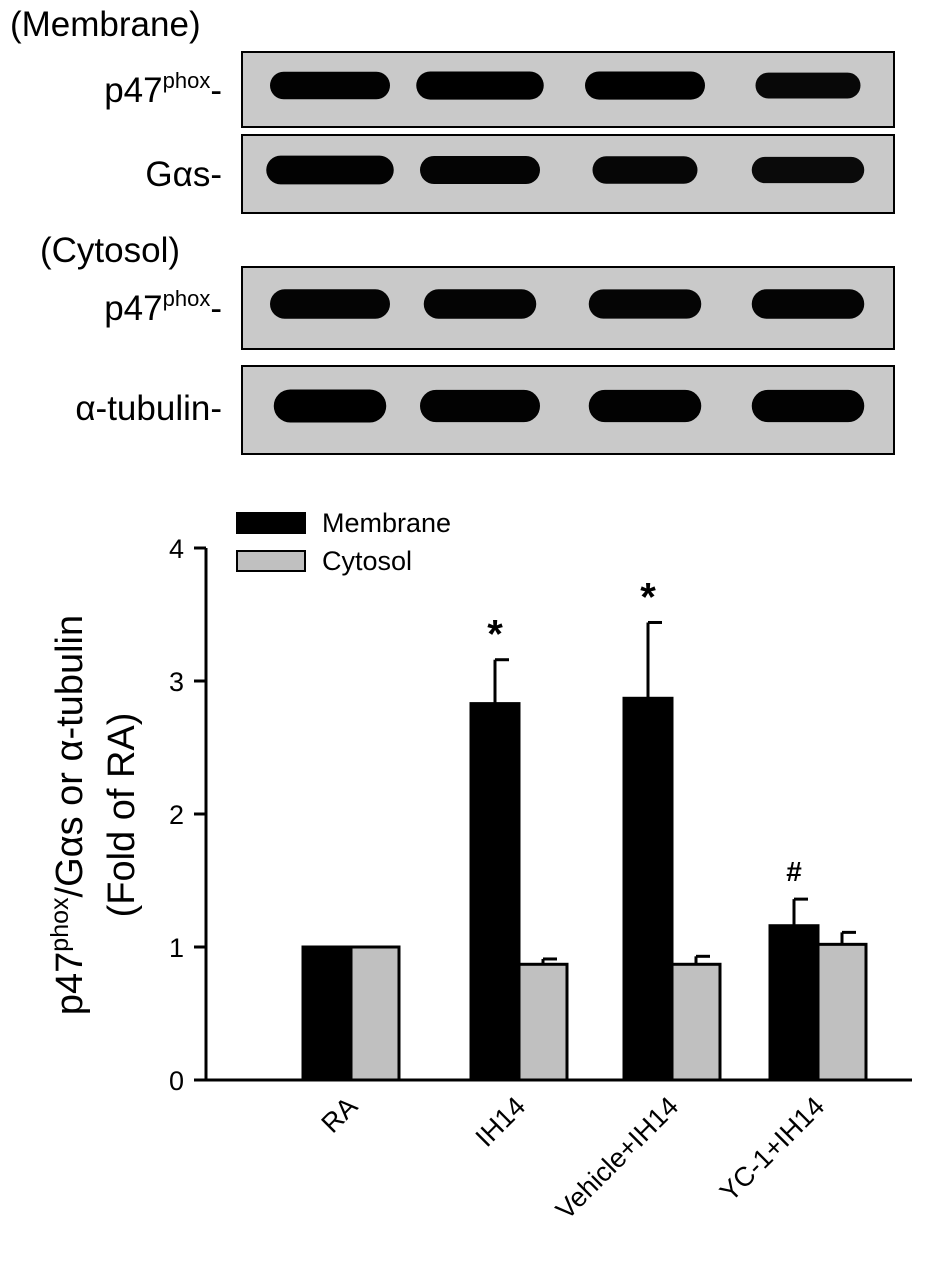  I want to click on legend-label: Cytosol, so click(367, 561).